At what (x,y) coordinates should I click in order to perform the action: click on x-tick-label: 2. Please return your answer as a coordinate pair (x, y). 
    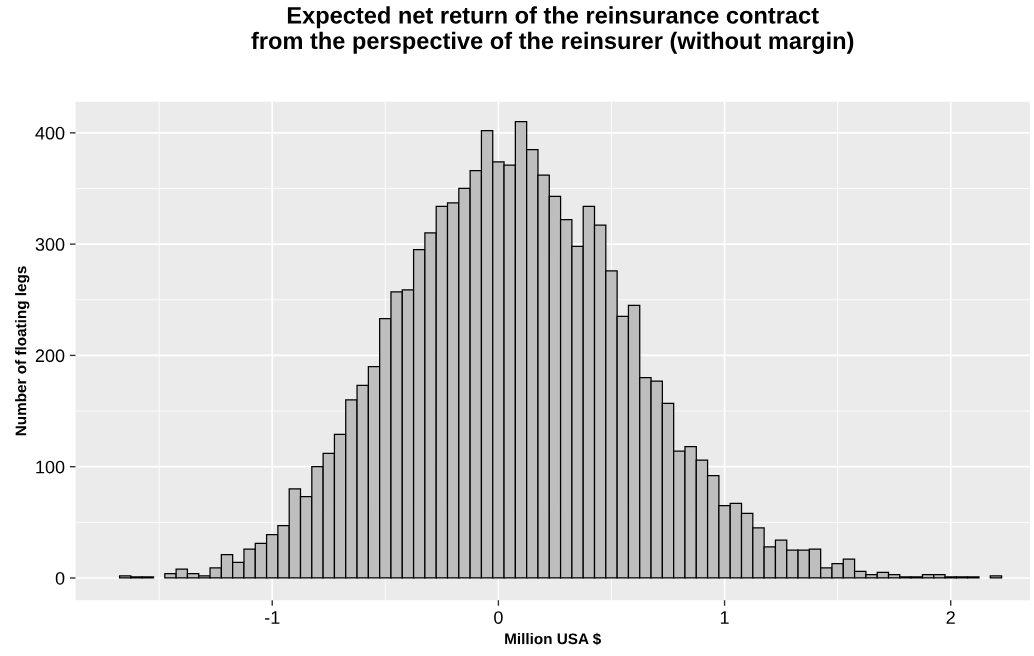
    Looking at the image, I should click on (950, 617).